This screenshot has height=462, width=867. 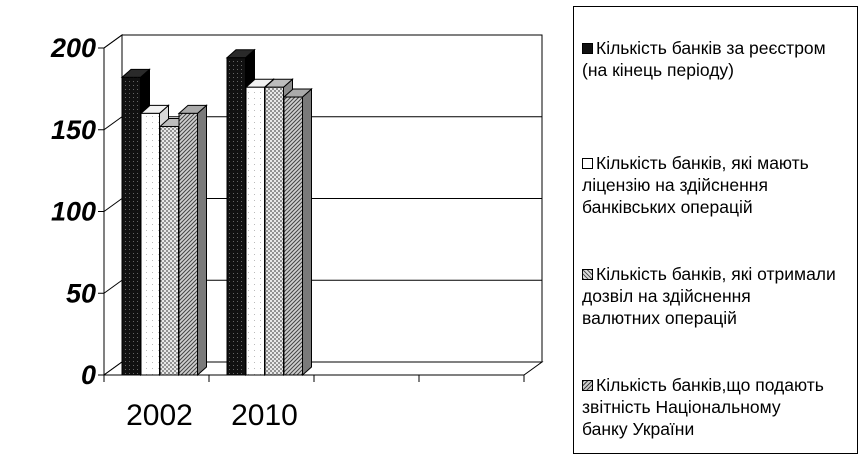 I want to click on bar-2010-s2, so click(x=255, y=231).